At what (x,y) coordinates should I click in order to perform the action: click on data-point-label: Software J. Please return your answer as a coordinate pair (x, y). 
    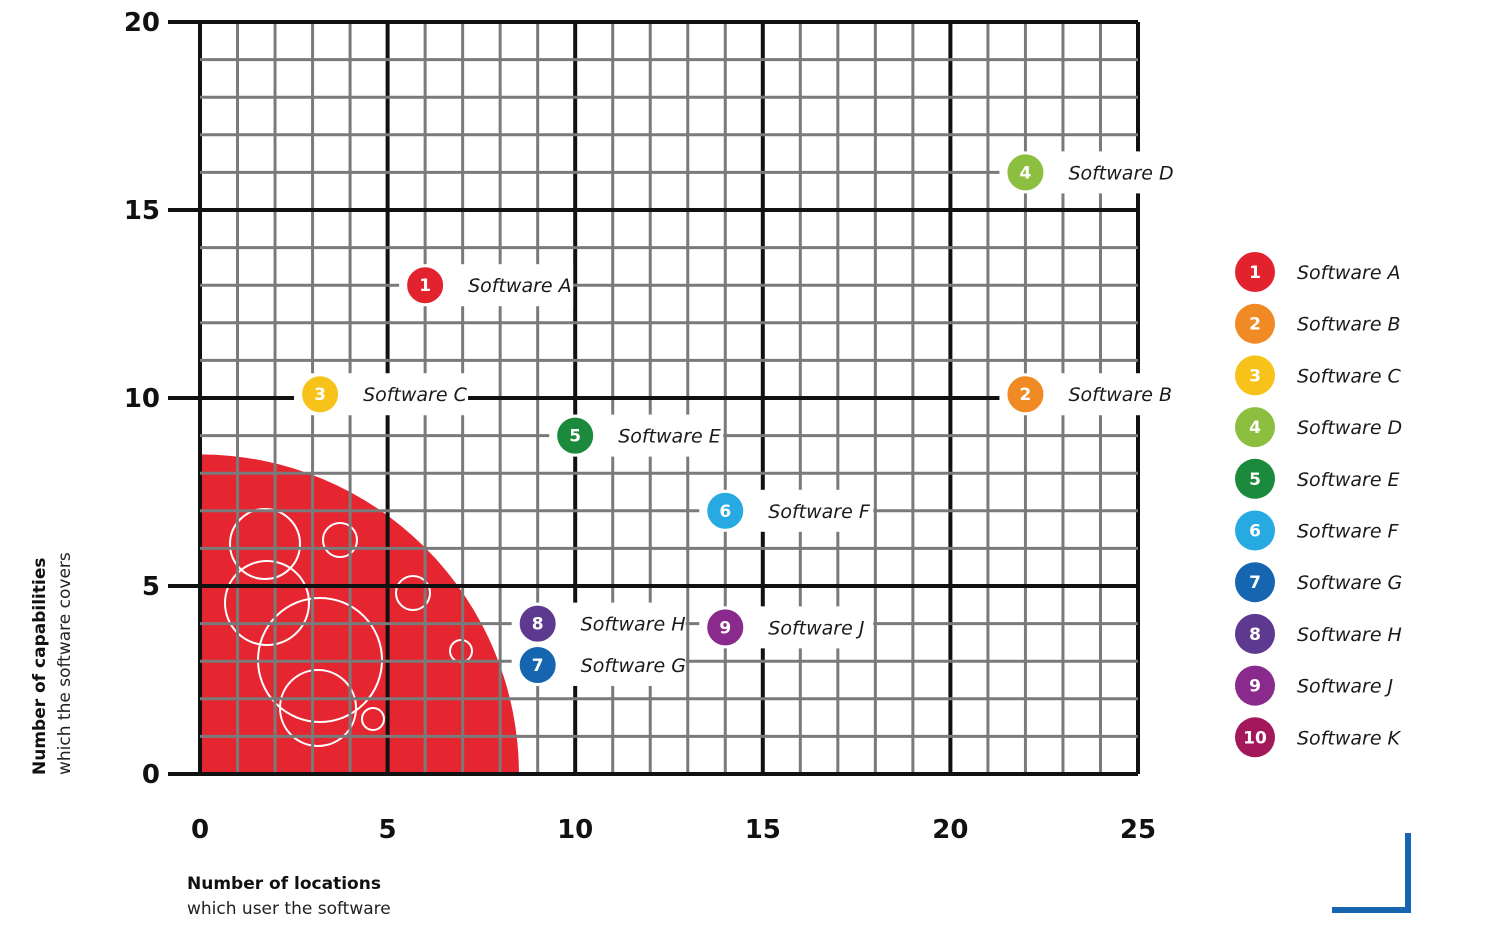
    Looking at the image, I should click on (816, 628).